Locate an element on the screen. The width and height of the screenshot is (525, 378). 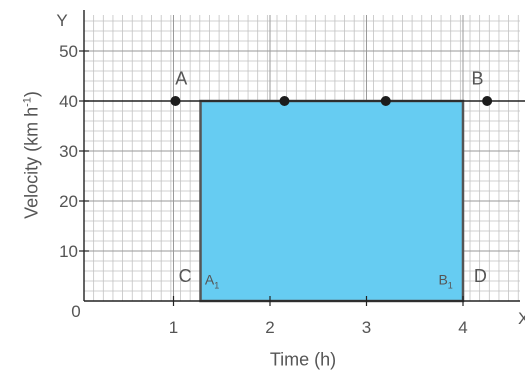
x-tick-label: 4 is located at coordinates (462, 327).